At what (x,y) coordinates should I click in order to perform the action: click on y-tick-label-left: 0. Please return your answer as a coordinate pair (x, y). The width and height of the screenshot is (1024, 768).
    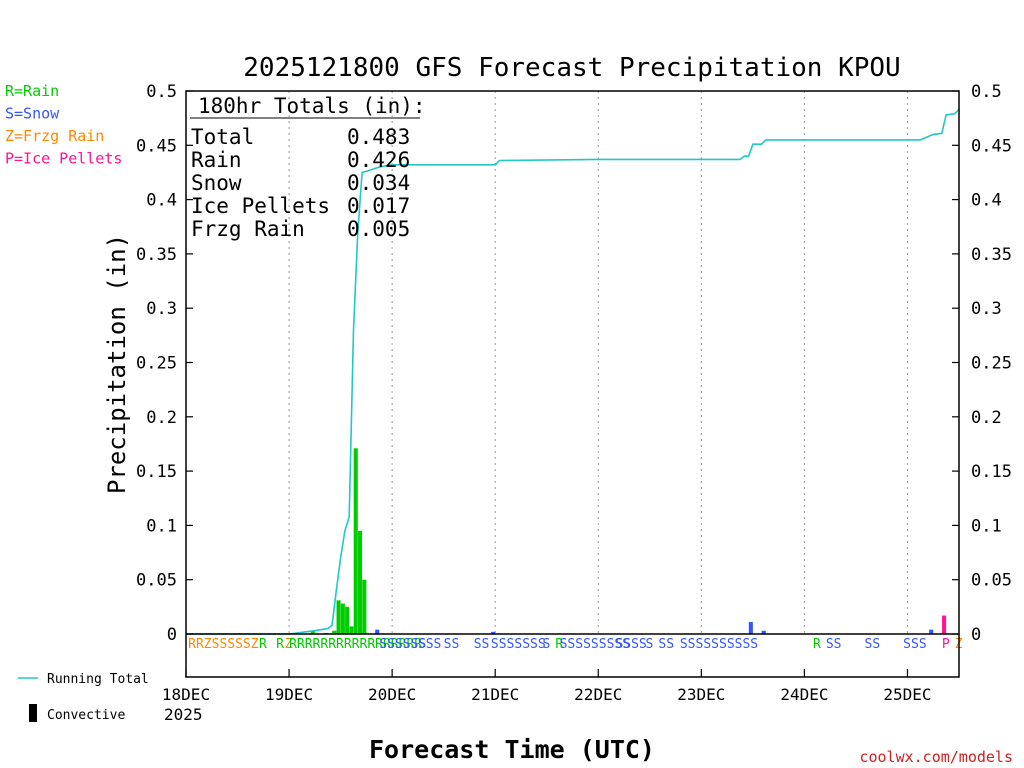
    Looking at the image, I should click on (172, 635).